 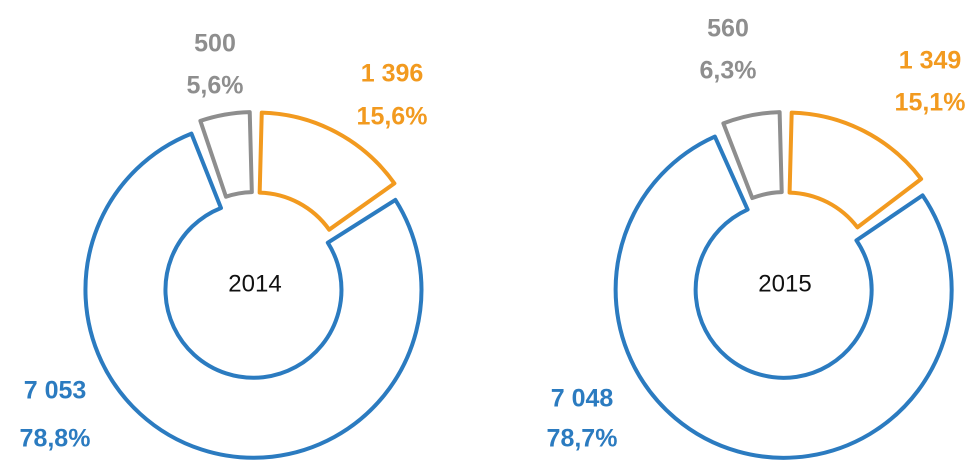 I want to click on value-label: 500, so click(x=215, y=44).